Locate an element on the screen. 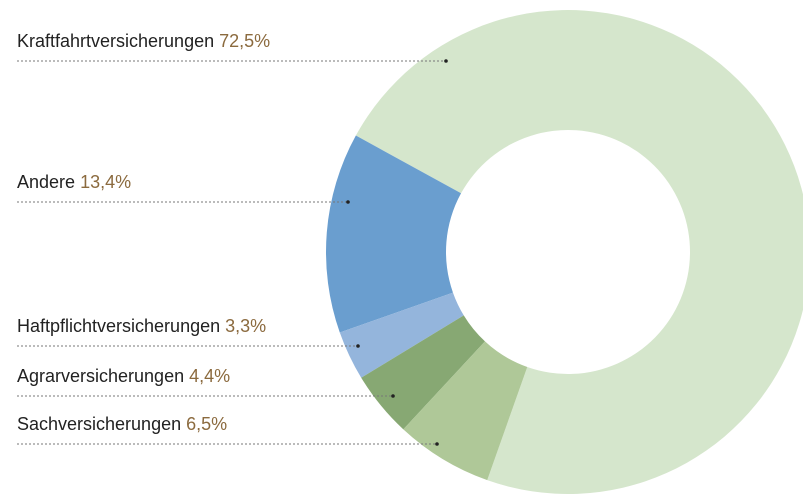 The width and height of the screenshot is (803, 495). value-label: 6,5% is located at coordinates (206, 424).